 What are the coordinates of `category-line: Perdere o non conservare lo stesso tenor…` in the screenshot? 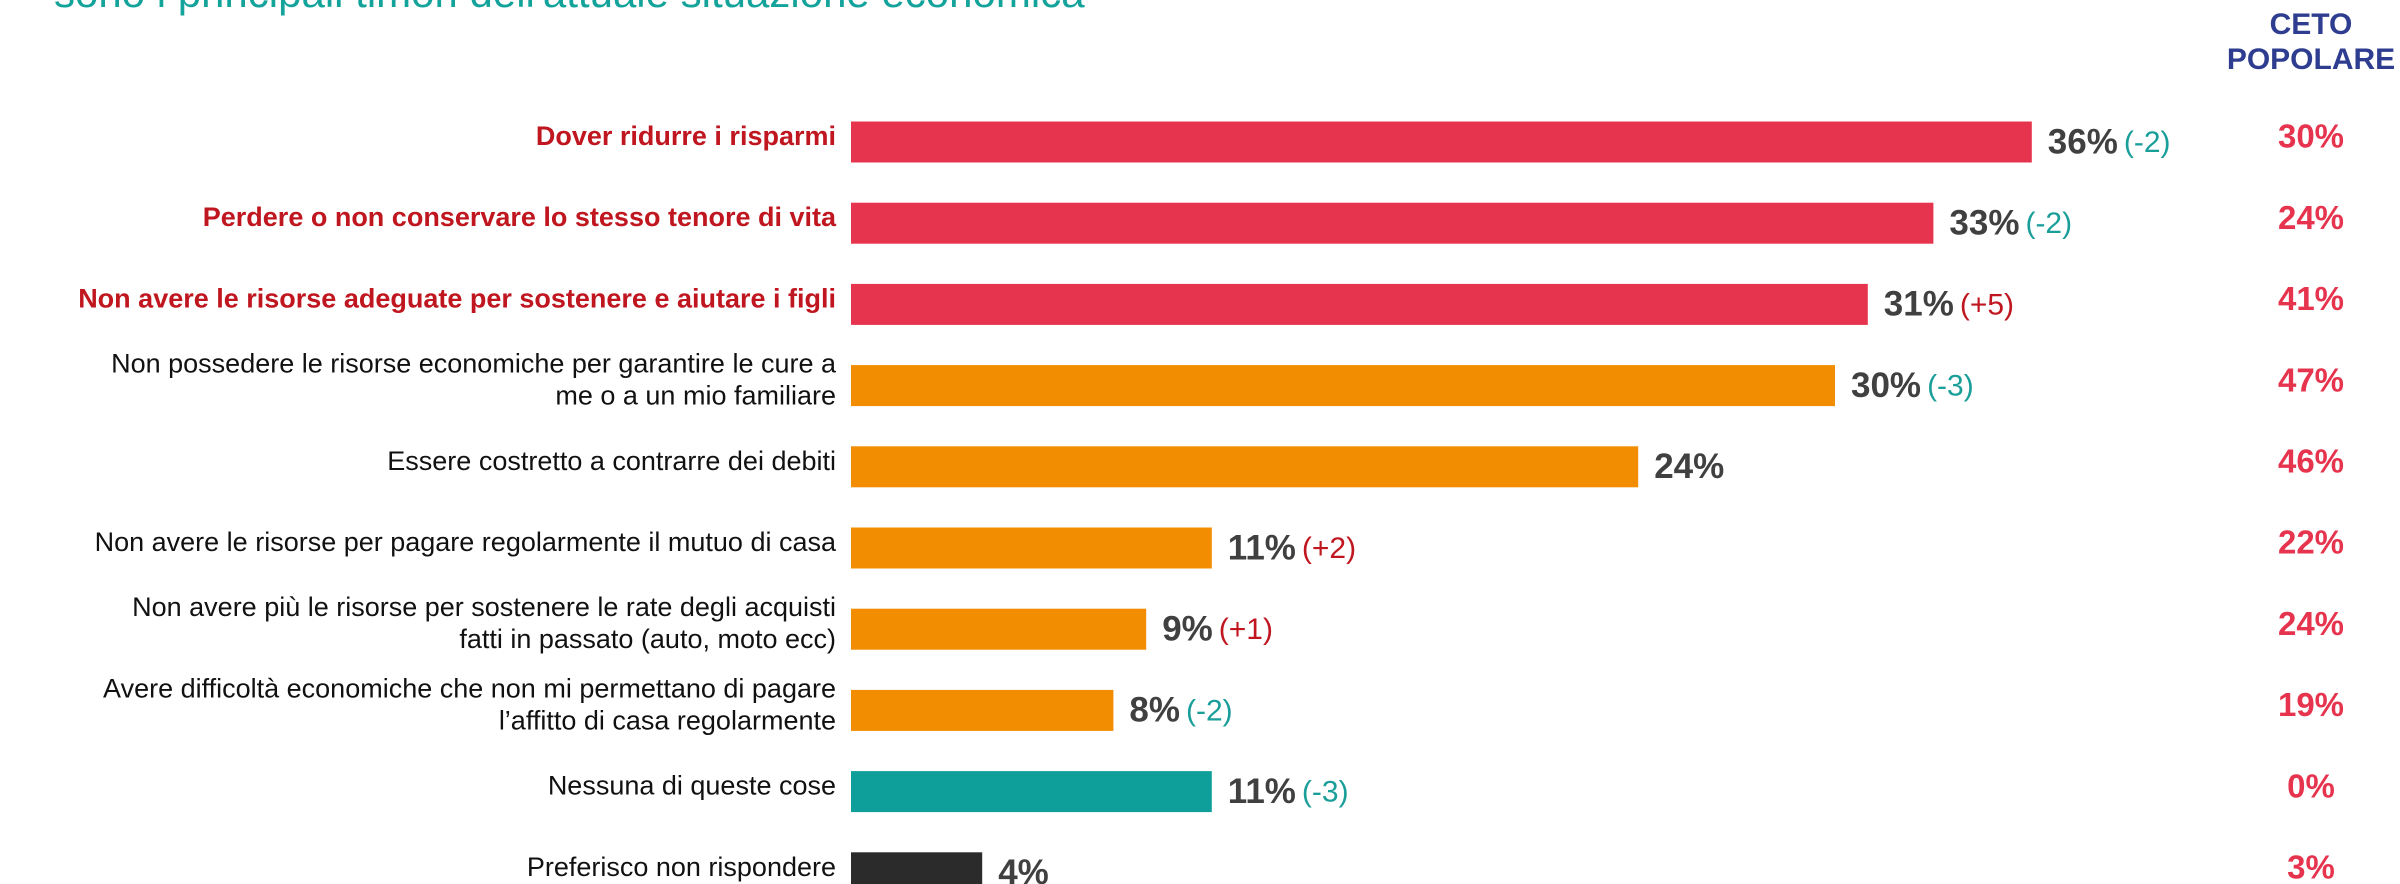 It's located at (520, 217).